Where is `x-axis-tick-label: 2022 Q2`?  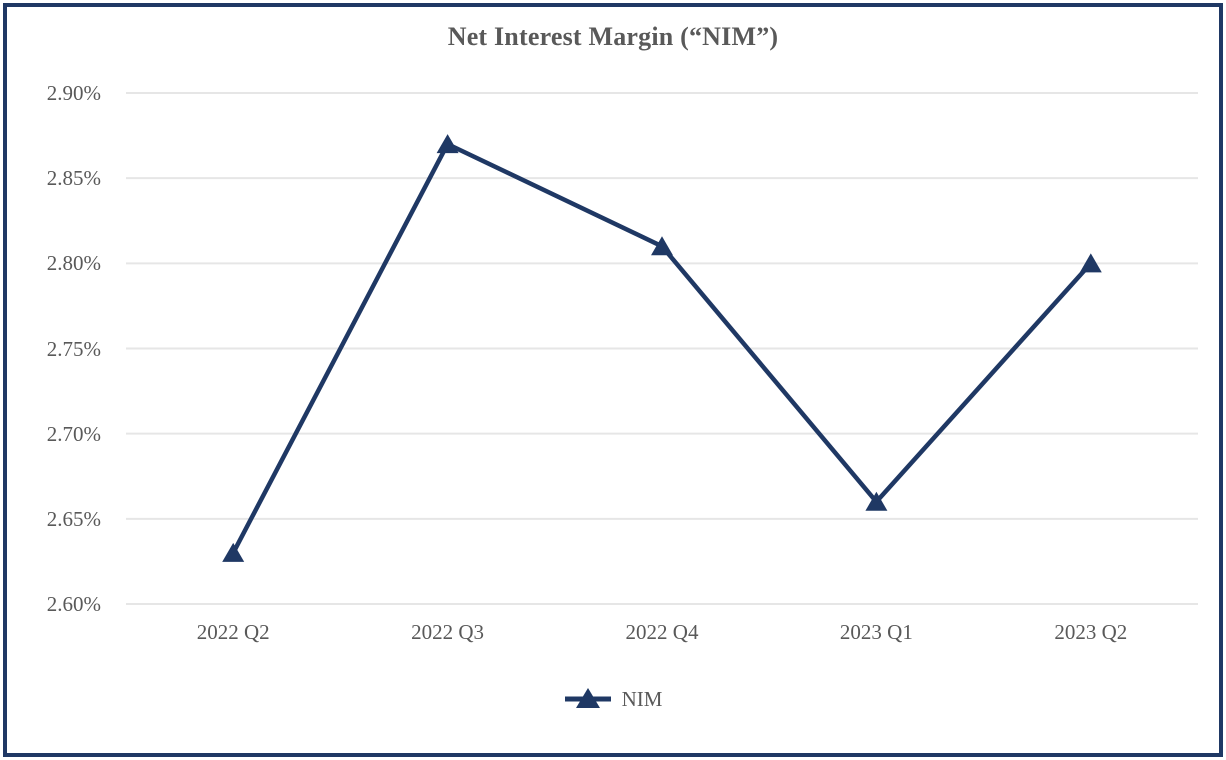
x-axis-tick-label: 2022 Q2 is located at coordinates (233, 632).